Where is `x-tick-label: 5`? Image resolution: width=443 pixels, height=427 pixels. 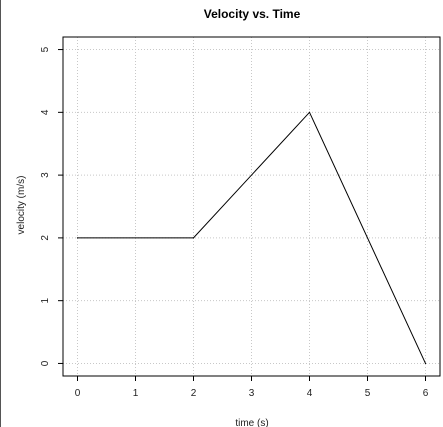
x-tick-label: 5 is located at coordinates (368, 393).